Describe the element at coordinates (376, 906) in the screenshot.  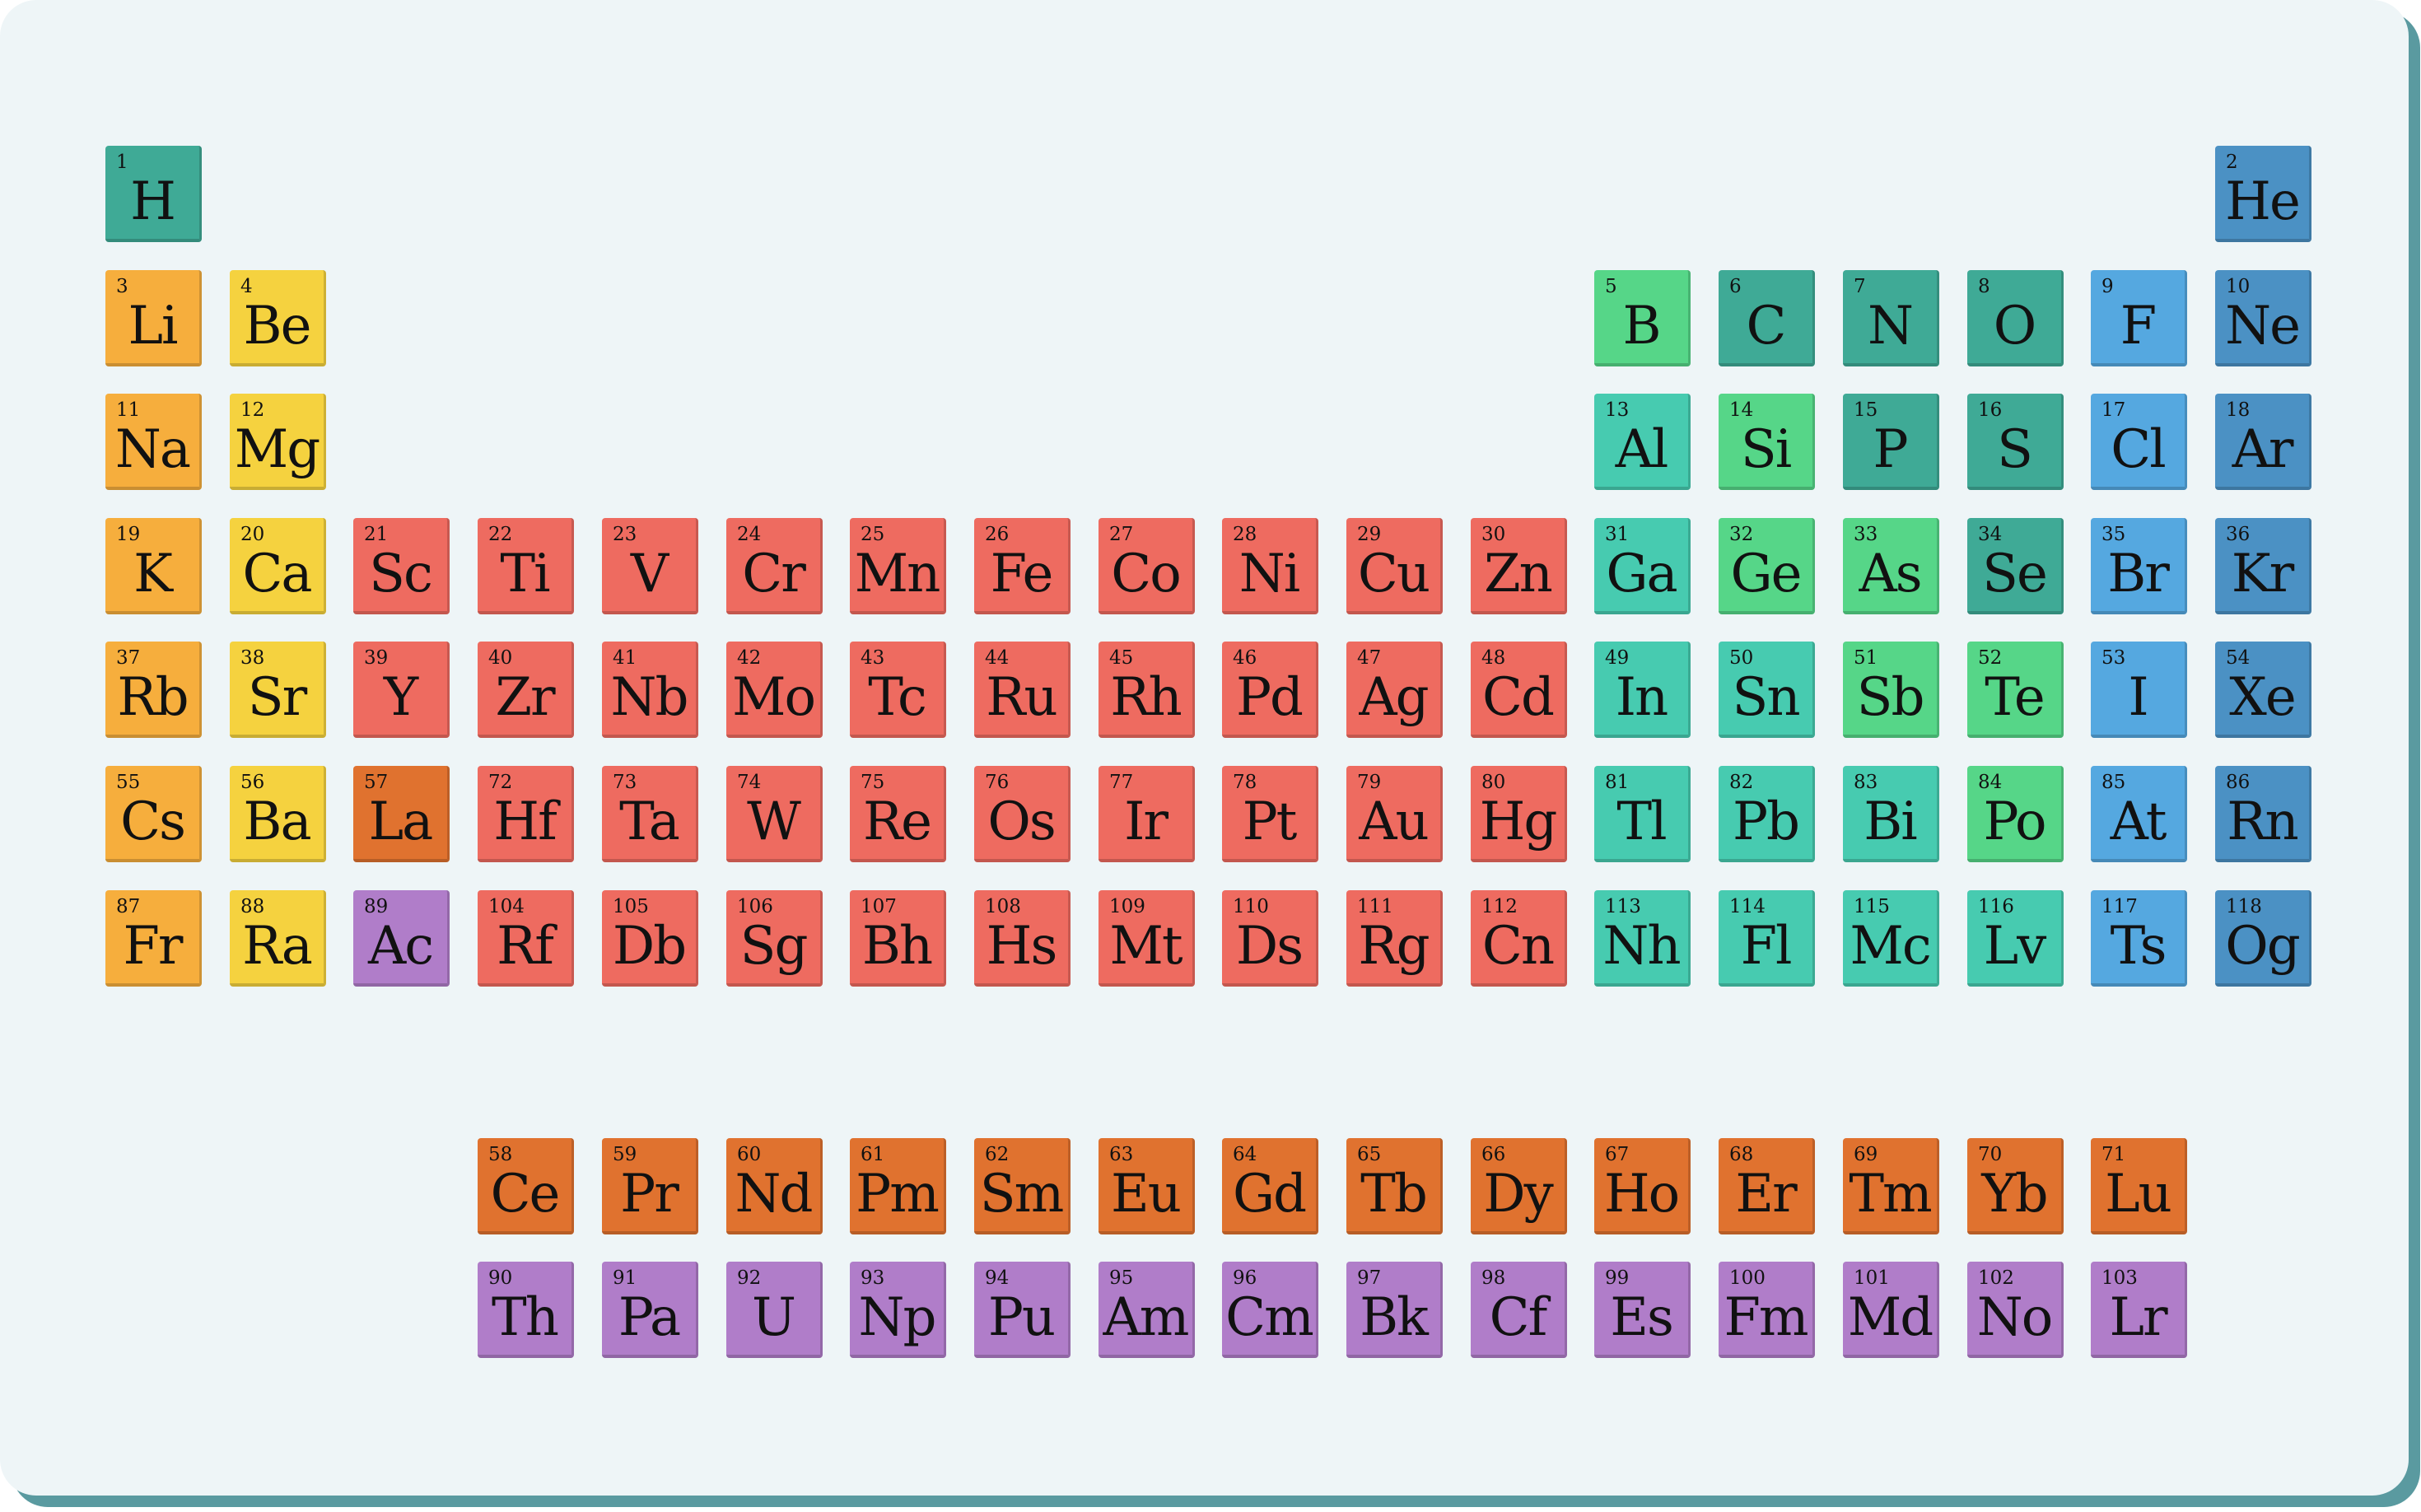
I see `atomic-number: 89` at that location.